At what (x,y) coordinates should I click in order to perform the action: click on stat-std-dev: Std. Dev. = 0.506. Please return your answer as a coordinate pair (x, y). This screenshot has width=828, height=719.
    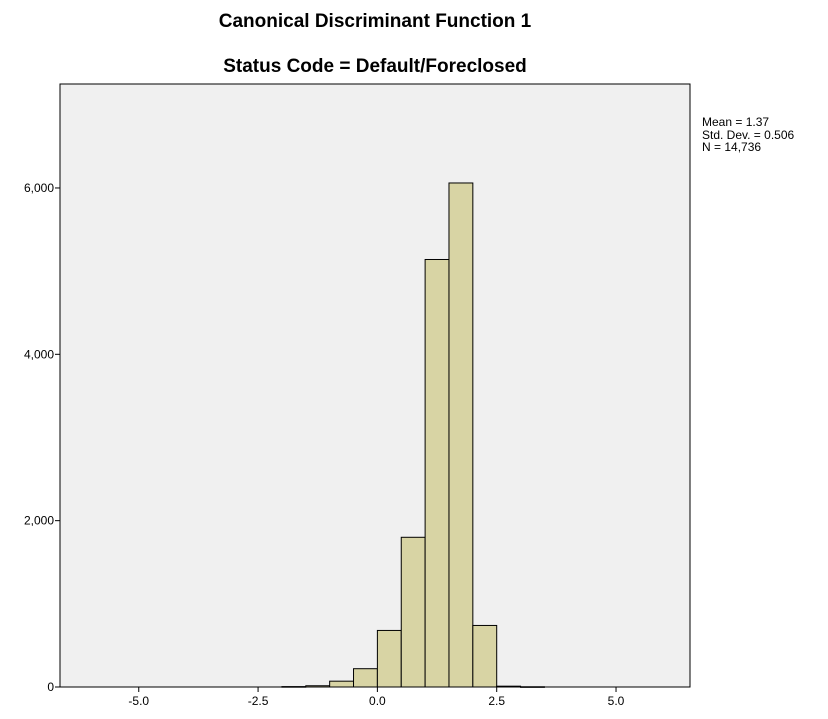
    Looking at the image, I should click on (748, 134).